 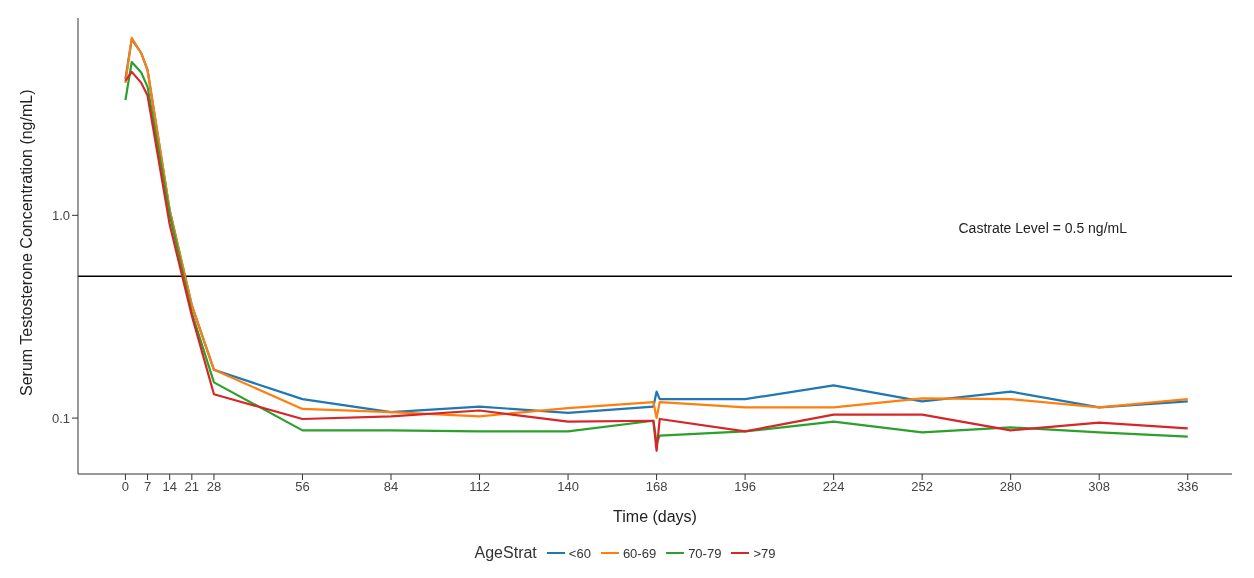 What do you see at coordinates (125, 487) in the screenshot?
I see `x-tick-label: 0` at bounding box center [125, 487].